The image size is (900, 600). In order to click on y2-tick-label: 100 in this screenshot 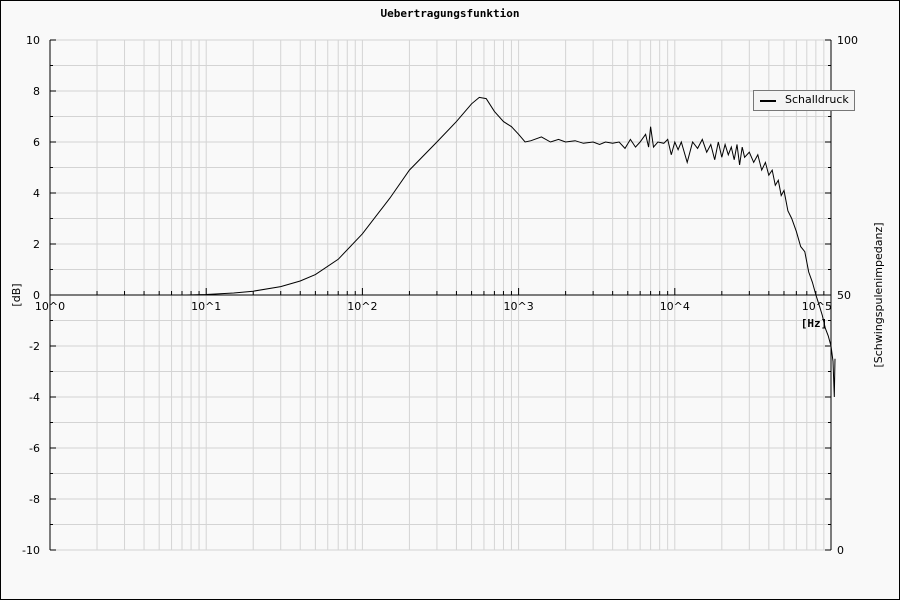, I will do `click(847, 40)`.